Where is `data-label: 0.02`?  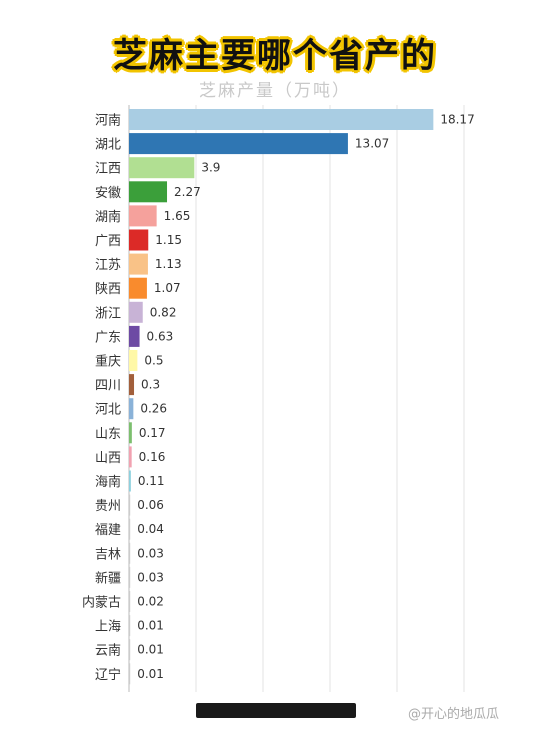 data-label: 0.02 is located at coordinates (150, 602).